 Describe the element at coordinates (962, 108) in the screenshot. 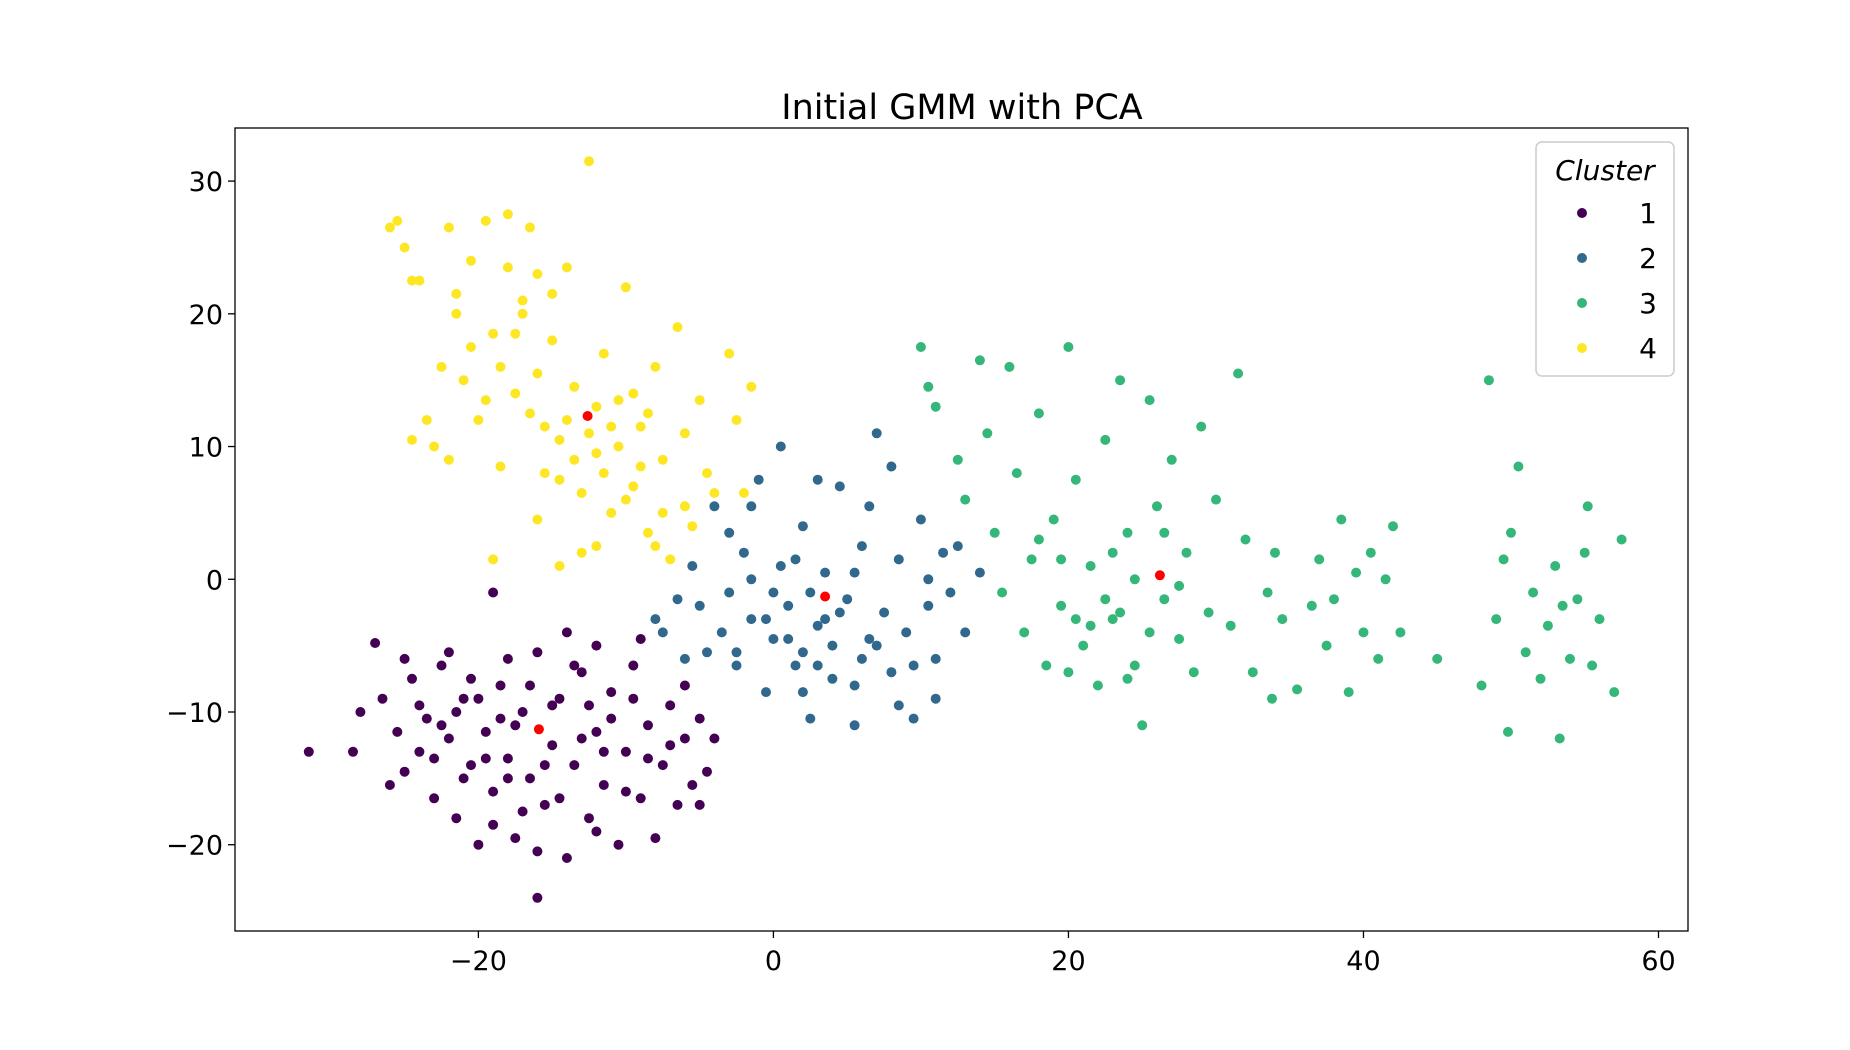

I see `chart-title: Initial GMM with PCA` at that location.